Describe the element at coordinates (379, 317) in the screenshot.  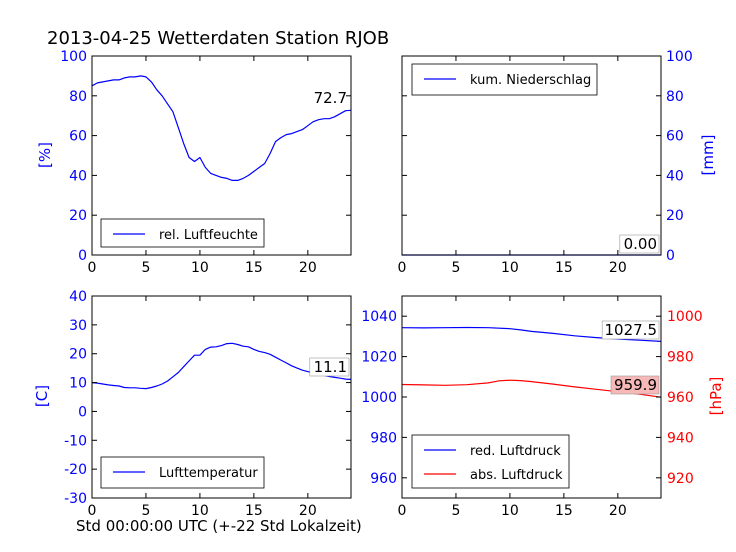
I see `y-tick-label: 1040` at that location.